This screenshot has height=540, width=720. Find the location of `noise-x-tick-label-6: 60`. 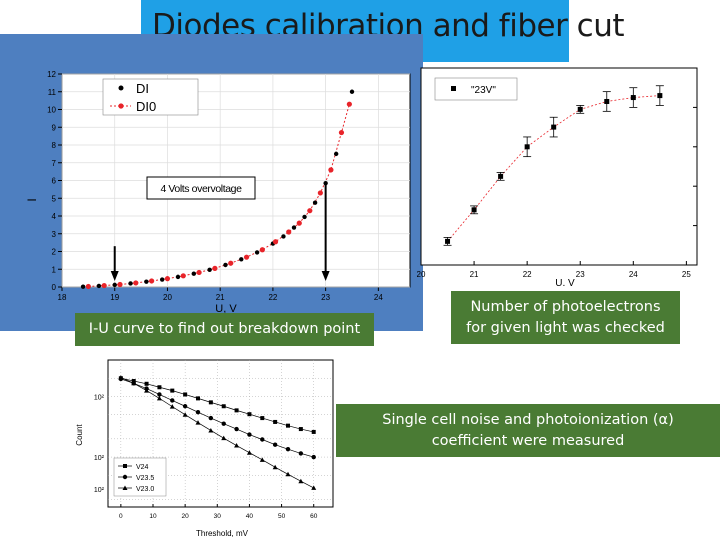

noise-x-tick-label-6: 60 is located at coordinates (314, 516).